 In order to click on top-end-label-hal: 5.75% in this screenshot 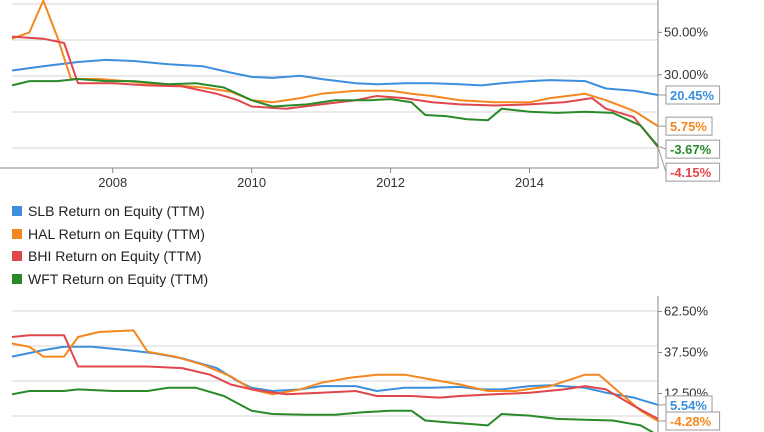, I will do `click(685, 126)`.